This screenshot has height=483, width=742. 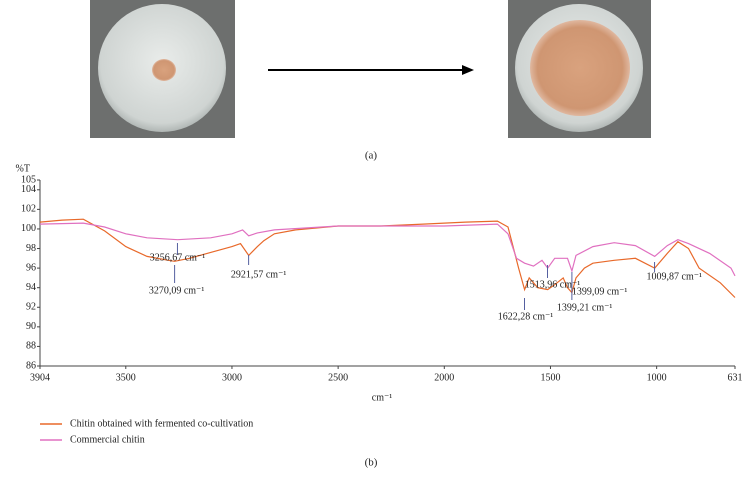 I want to click on x-tick-label: 3904, so click(x=40, y=377).